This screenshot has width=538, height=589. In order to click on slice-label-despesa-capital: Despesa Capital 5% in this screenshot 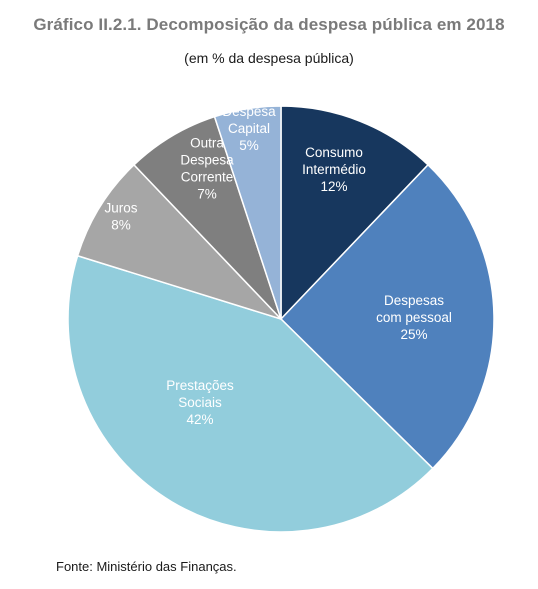, I will do `click(249, 128)`.